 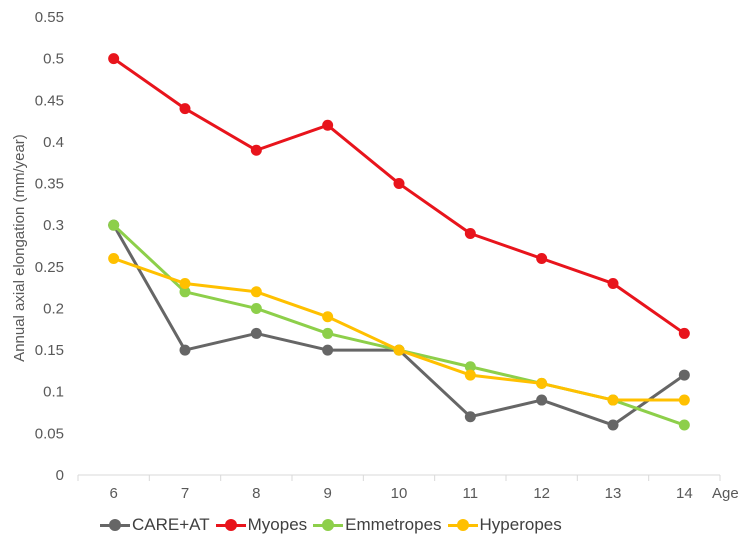 I want to click on y-axis-label: Annual axial elongation (mm/year), so click(x=19, y=248).